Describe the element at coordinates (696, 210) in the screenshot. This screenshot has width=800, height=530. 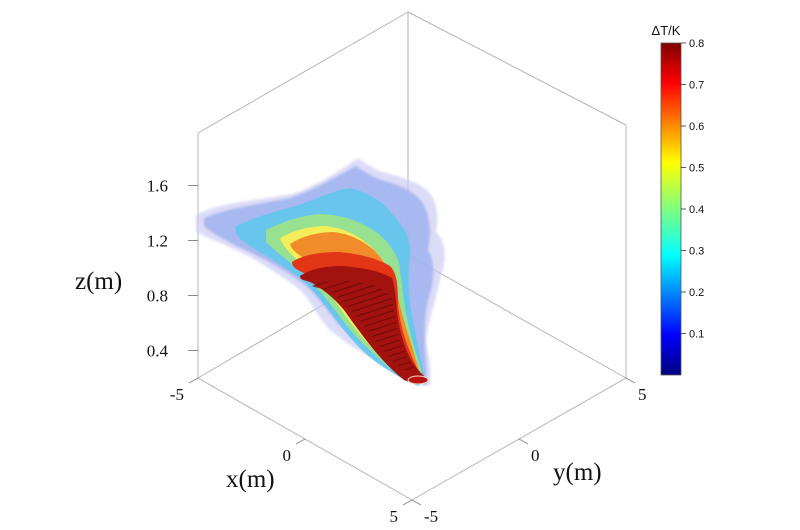
I see `colorbar-tick-label: 0.4` at that location.